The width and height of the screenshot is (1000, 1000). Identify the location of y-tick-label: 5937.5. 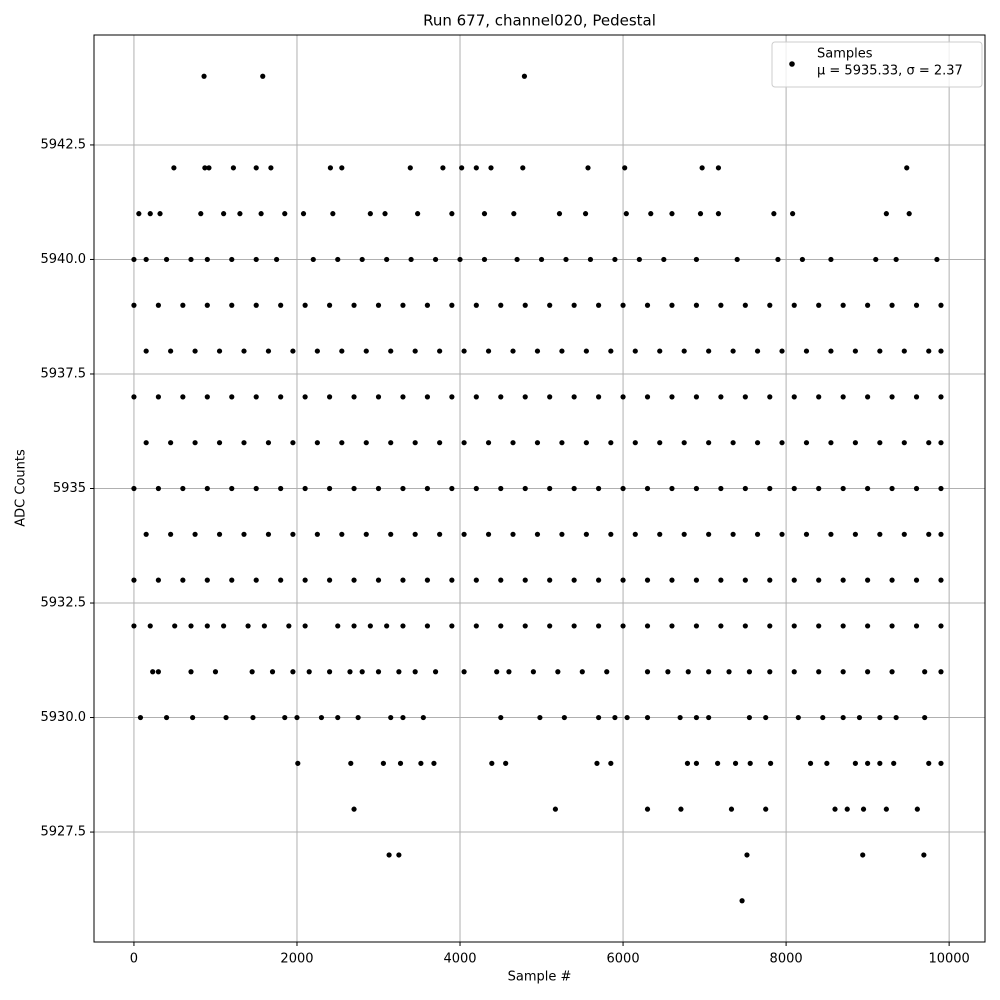
(64, 373).